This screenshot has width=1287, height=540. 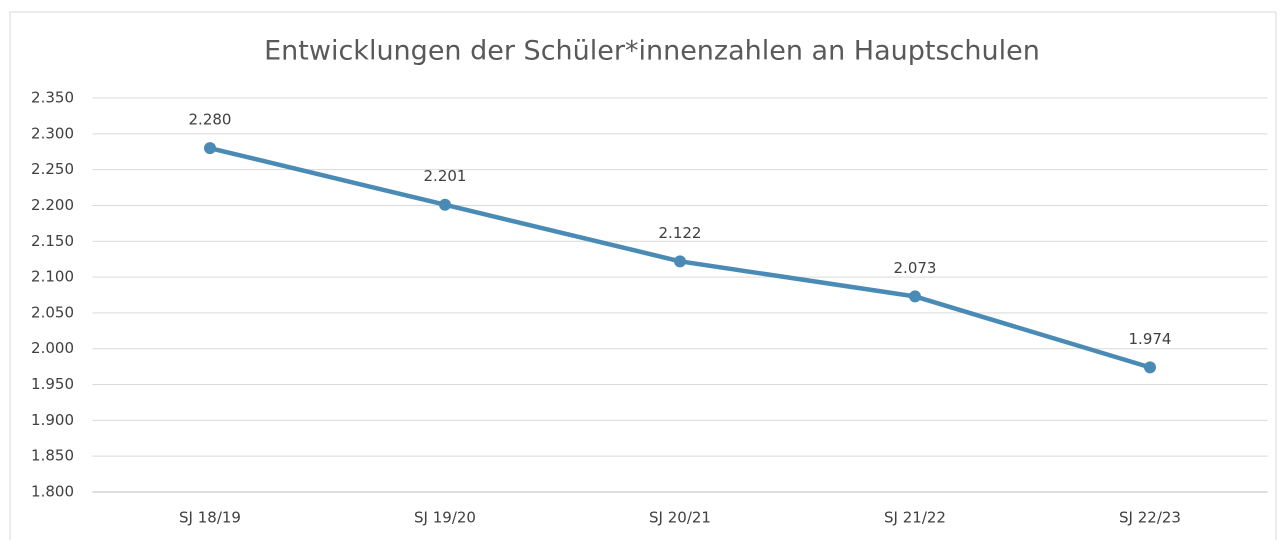 I want to click on y-tick-label: 1.850, so click(x=52, y=456).